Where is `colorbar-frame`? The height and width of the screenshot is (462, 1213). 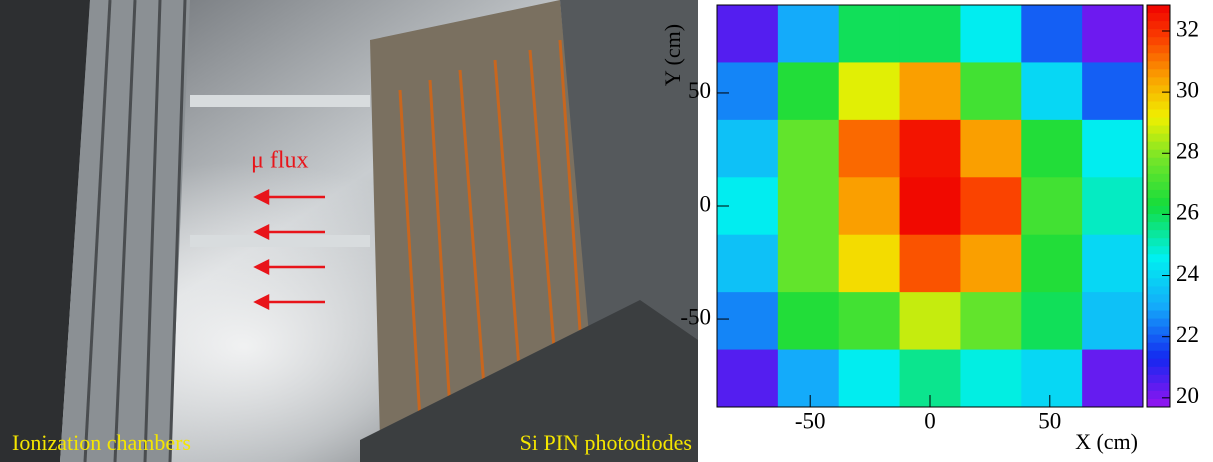
colorbar-frame is located at coordinates (1158, 206).